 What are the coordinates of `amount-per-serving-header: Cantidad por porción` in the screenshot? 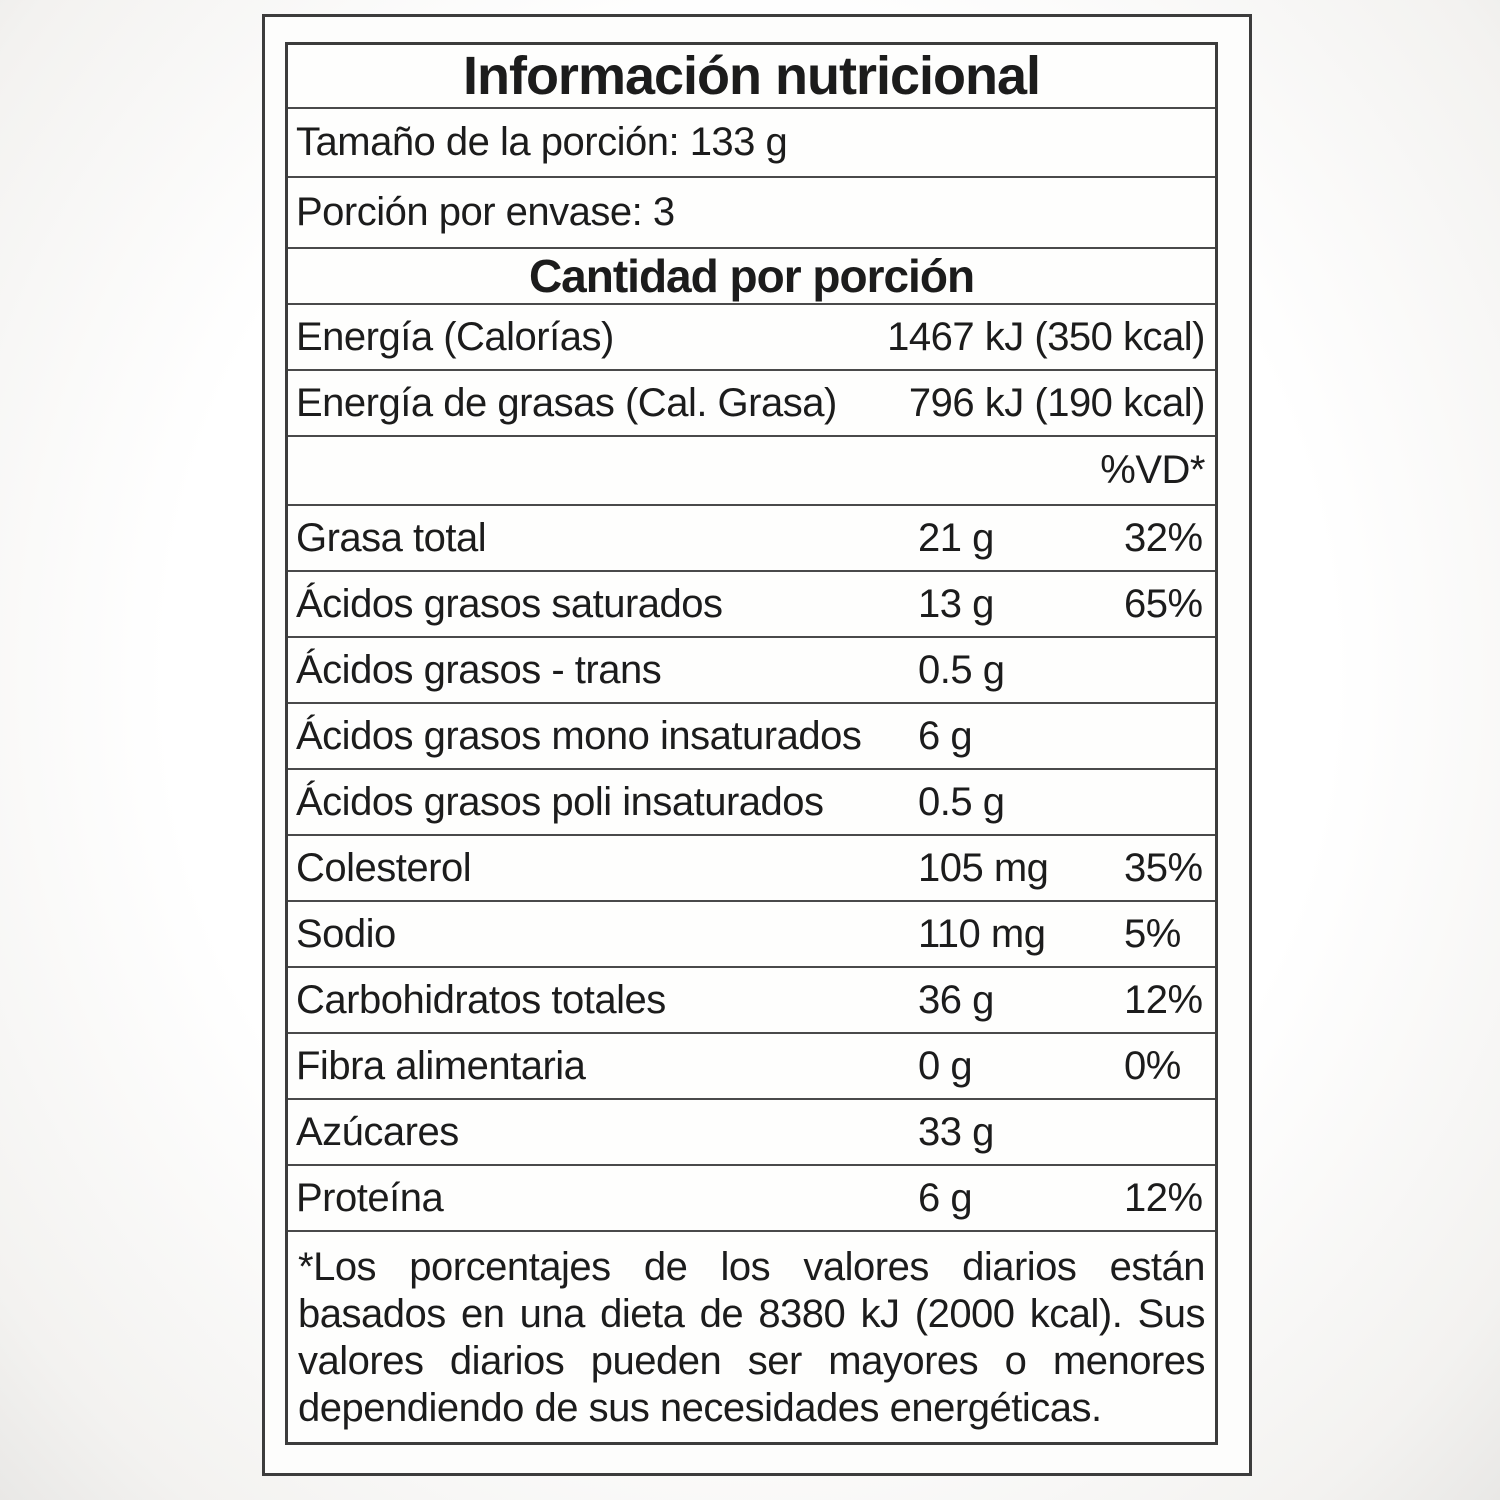 It's located at (751, 276).